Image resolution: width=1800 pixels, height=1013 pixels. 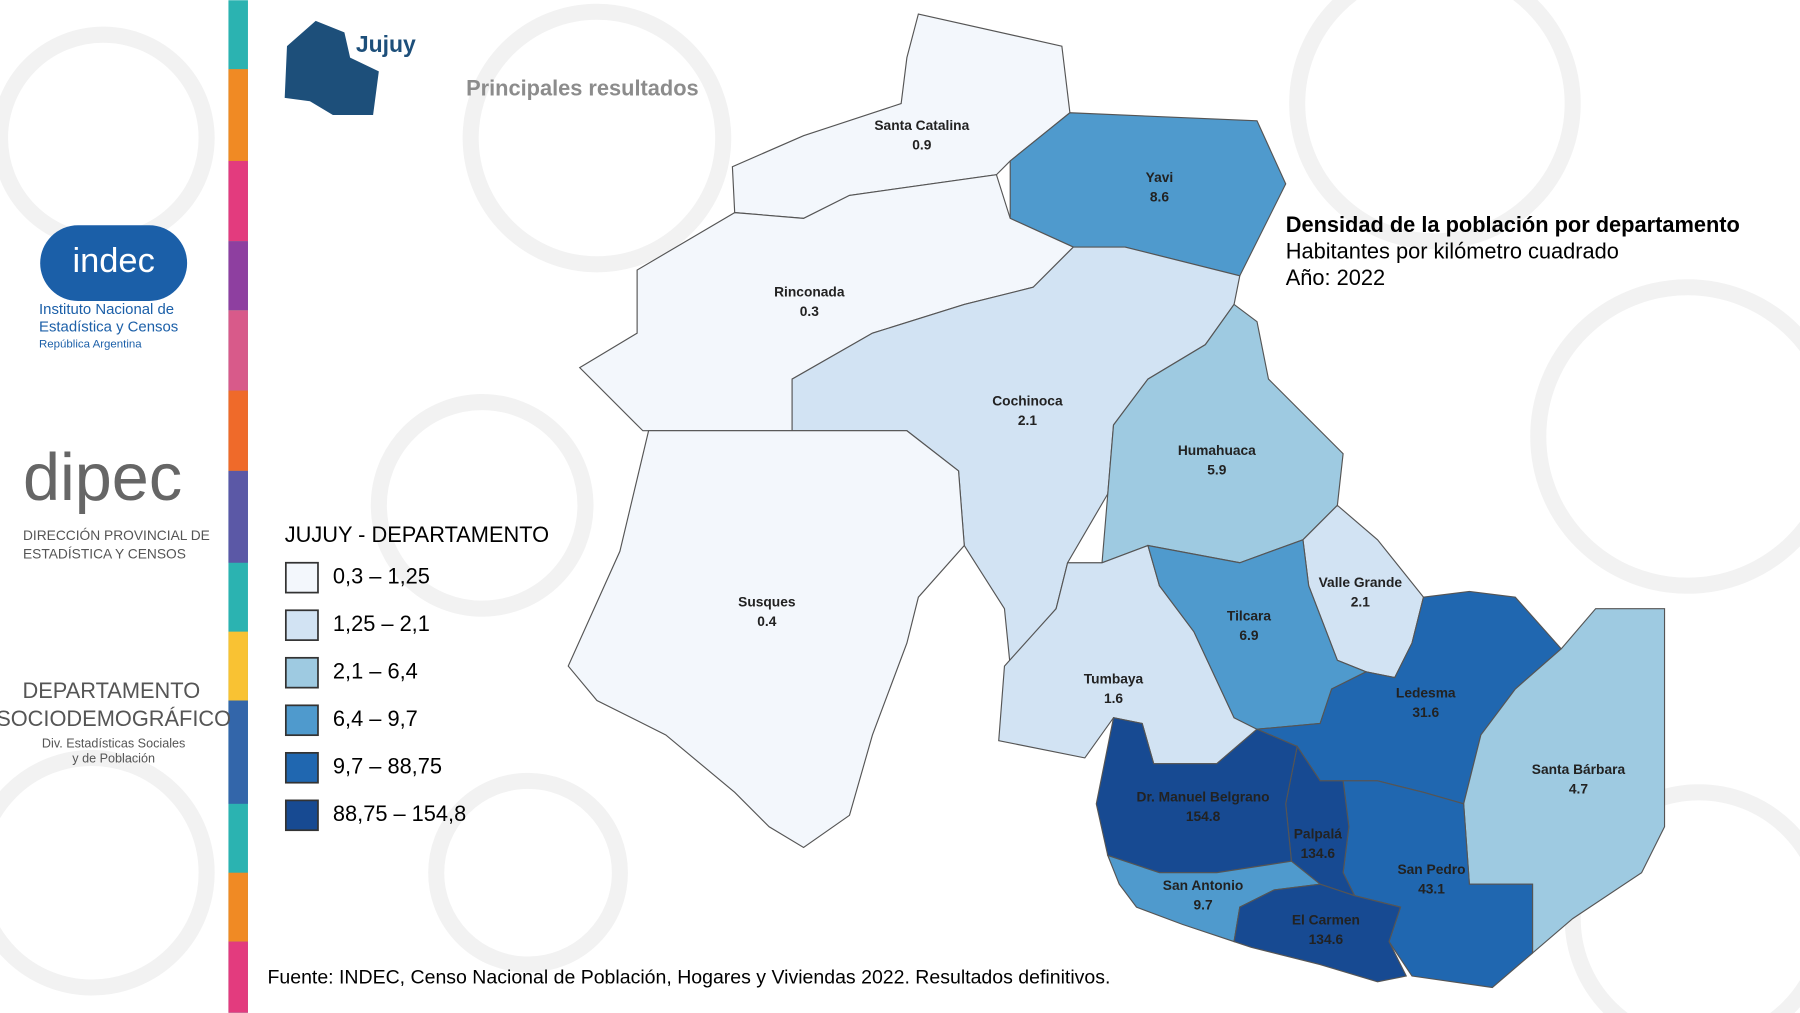 What do you see at coordinates (1425, 712) in the screenshot?
I see `department-value: 31.6` at bounding box center [1425, 712].